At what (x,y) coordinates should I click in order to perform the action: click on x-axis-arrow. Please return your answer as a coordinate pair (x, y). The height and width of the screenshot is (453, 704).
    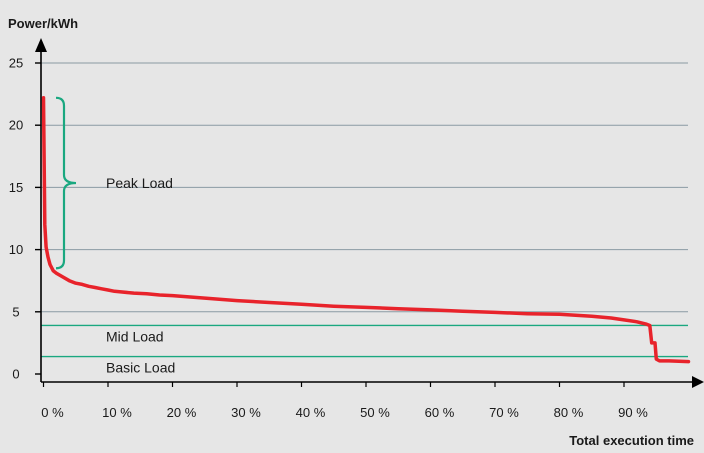
    Looking at the image, I should click on (698, 382).